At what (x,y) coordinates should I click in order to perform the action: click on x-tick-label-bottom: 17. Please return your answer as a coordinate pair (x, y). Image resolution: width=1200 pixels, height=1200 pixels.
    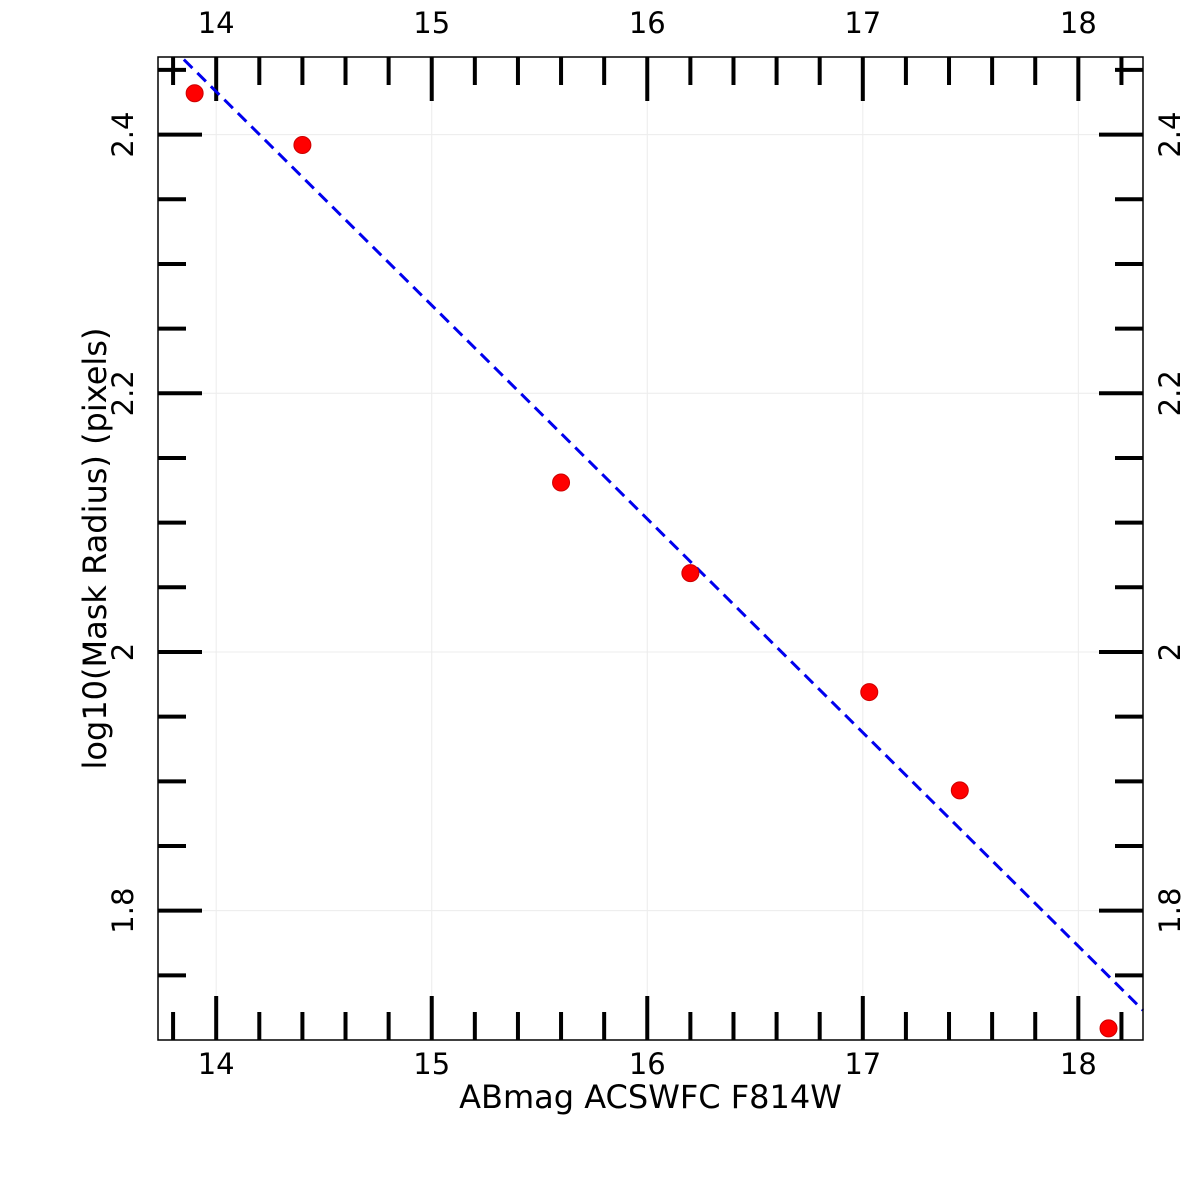
    Looking at the image, I should click on (862, 1064).